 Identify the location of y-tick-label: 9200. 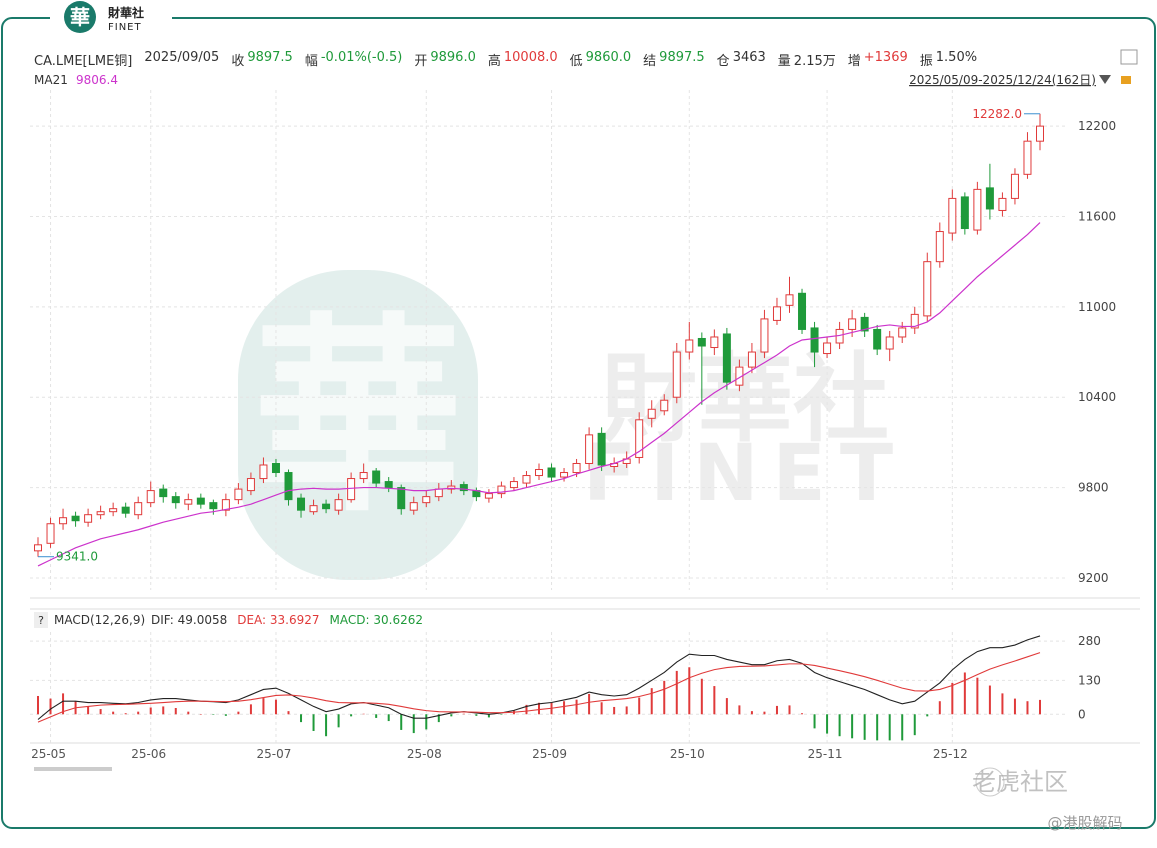
(1093, 578).